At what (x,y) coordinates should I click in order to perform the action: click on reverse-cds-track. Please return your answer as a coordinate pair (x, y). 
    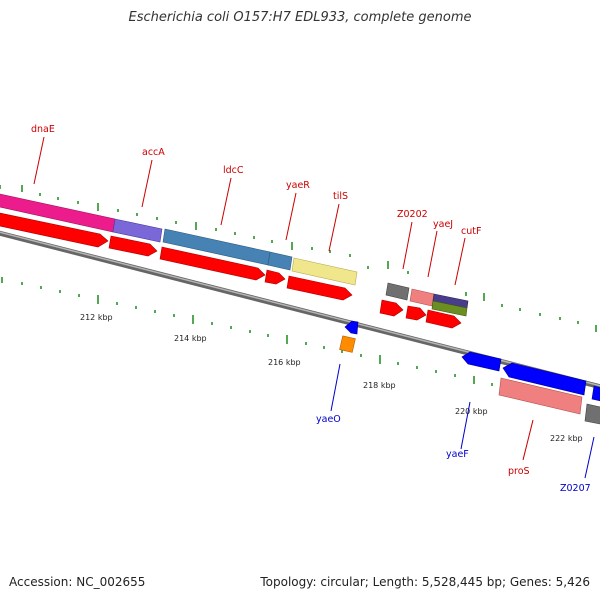
    Looking at the image, I should click on (472, 361).